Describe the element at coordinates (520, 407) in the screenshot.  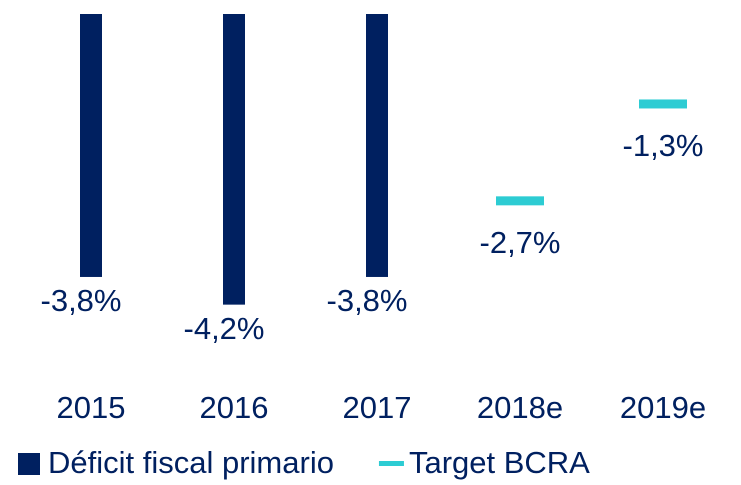
I see `x-tick-label: 2018e` at that location.